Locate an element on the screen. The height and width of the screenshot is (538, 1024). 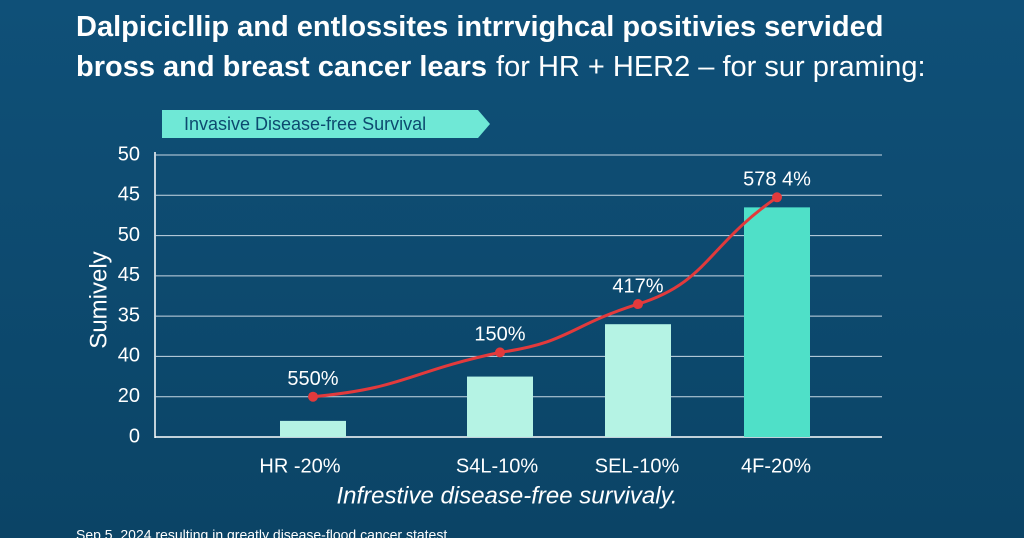
title-normal: for HR + HER2 – for sur praming: is located at coordinates (711, 67).